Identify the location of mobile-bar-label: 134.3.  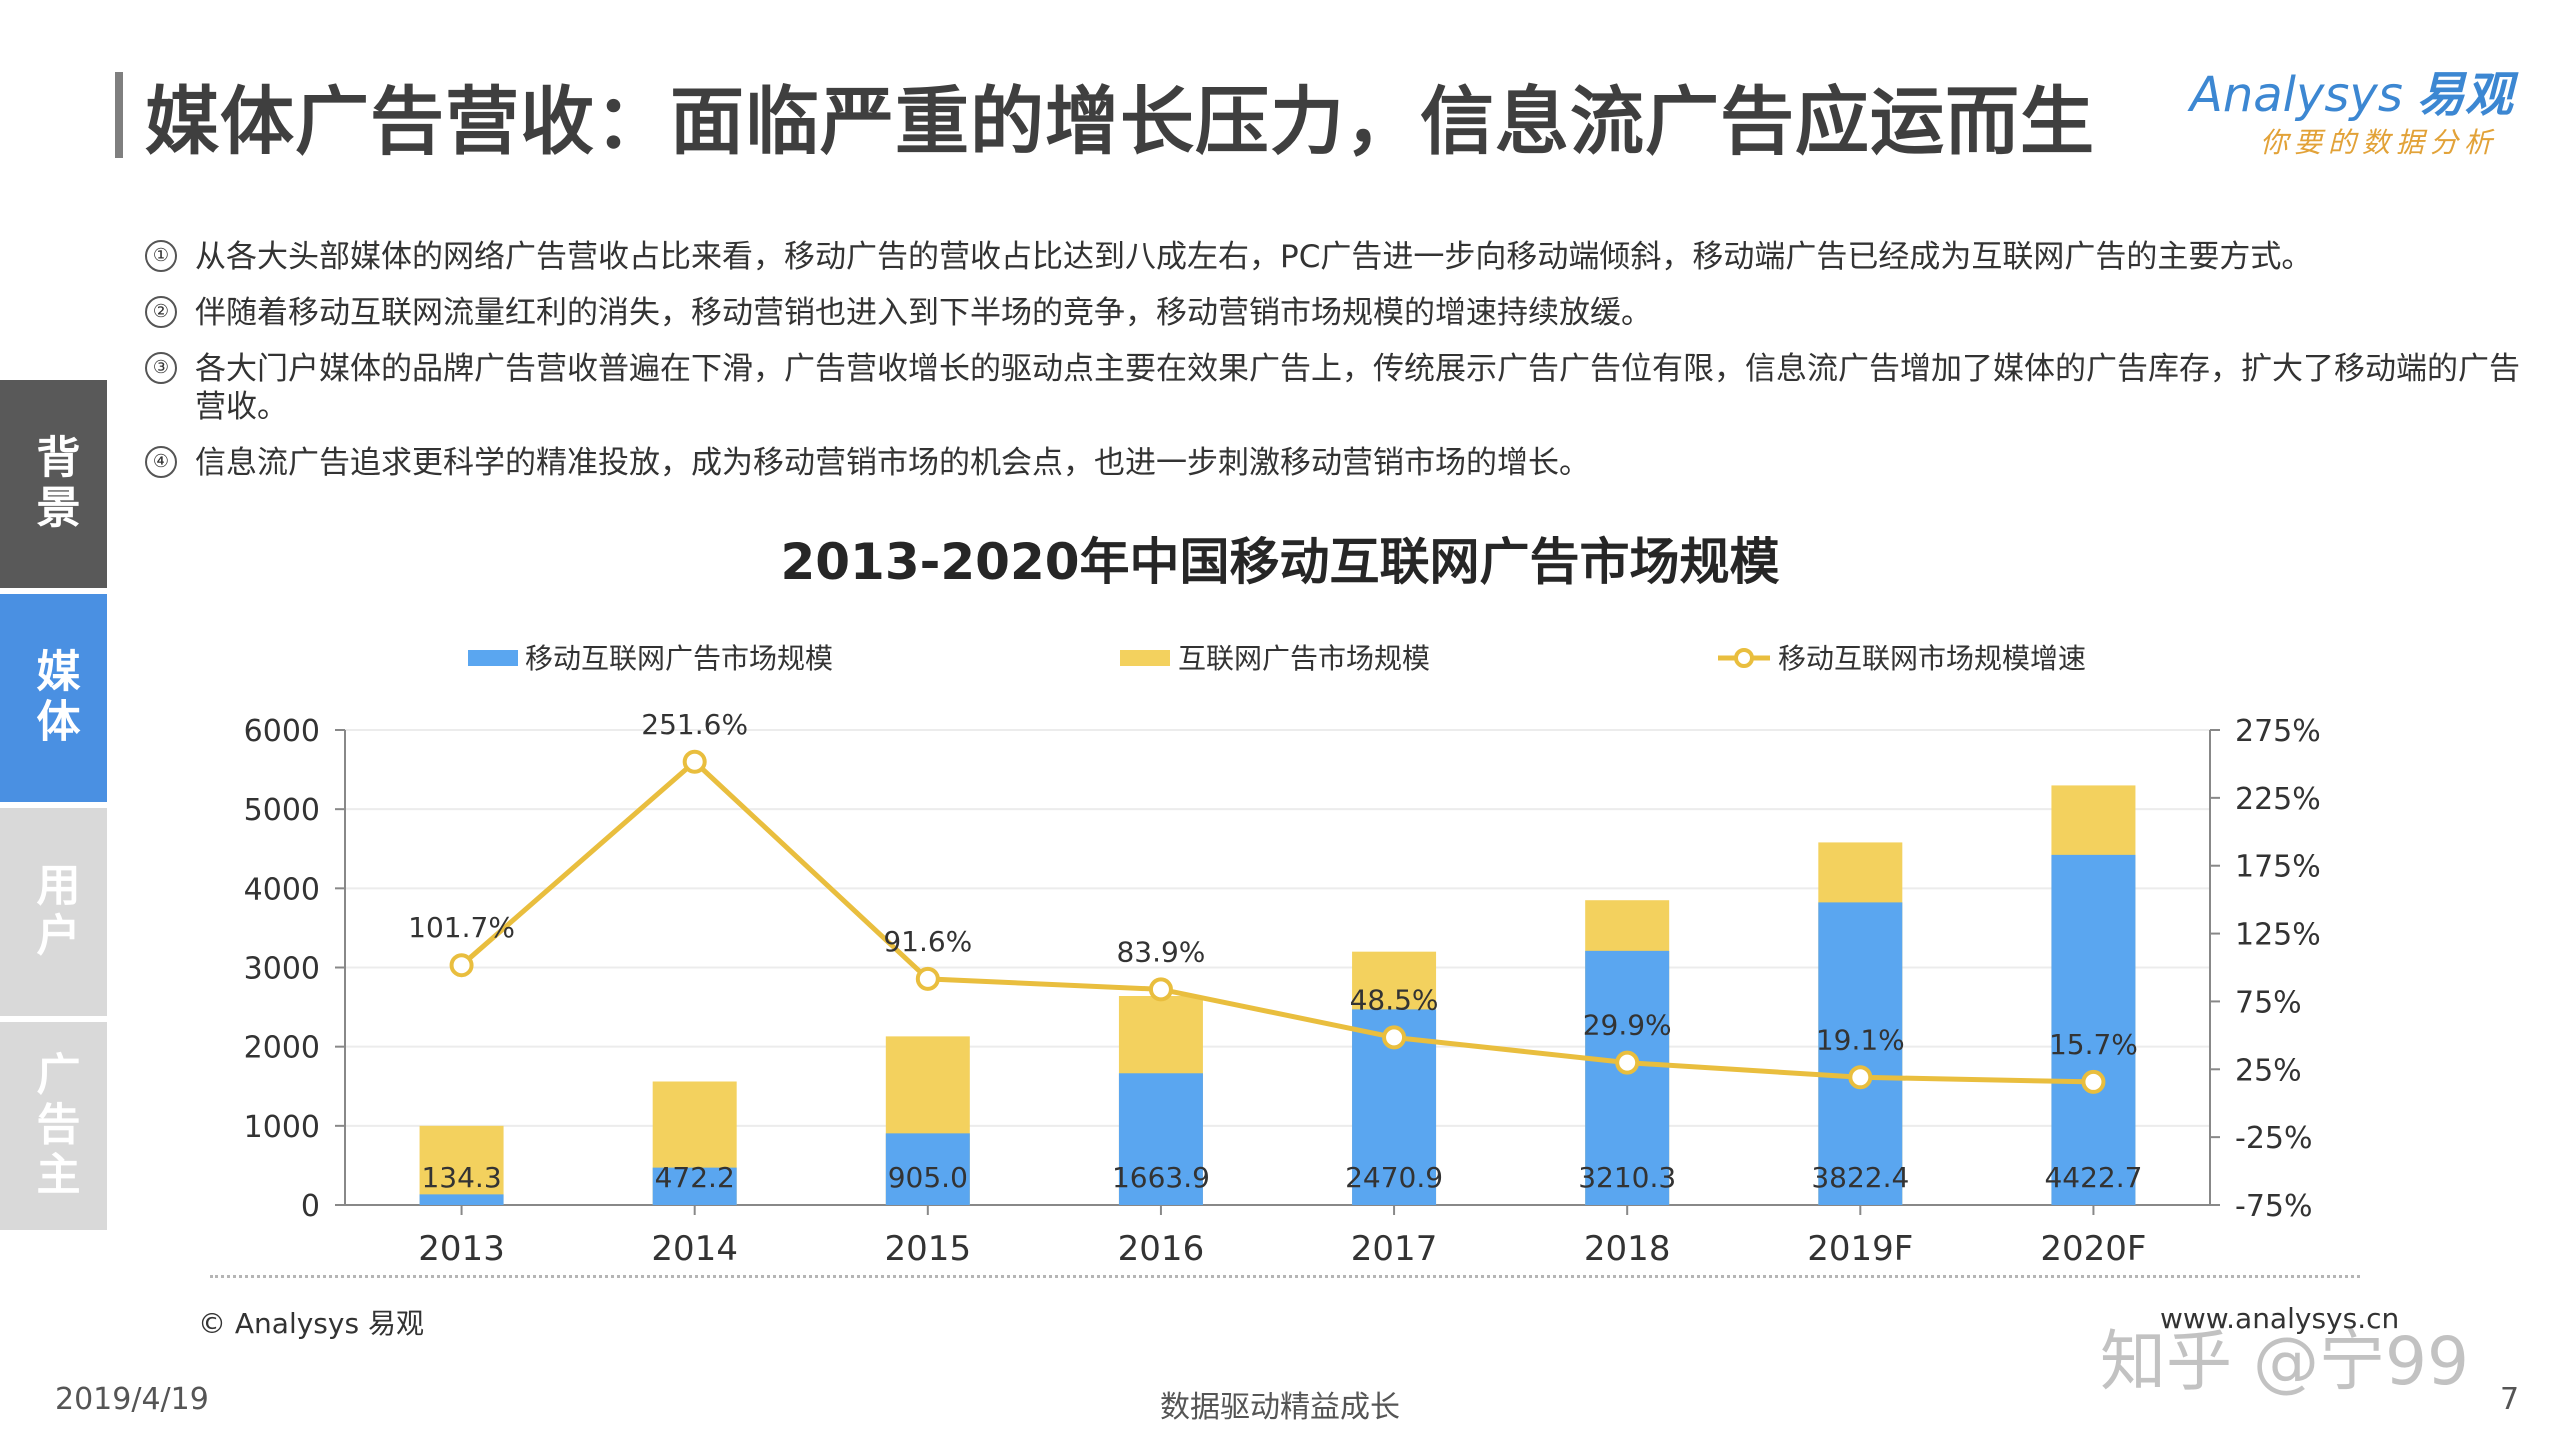
(461, 1177).